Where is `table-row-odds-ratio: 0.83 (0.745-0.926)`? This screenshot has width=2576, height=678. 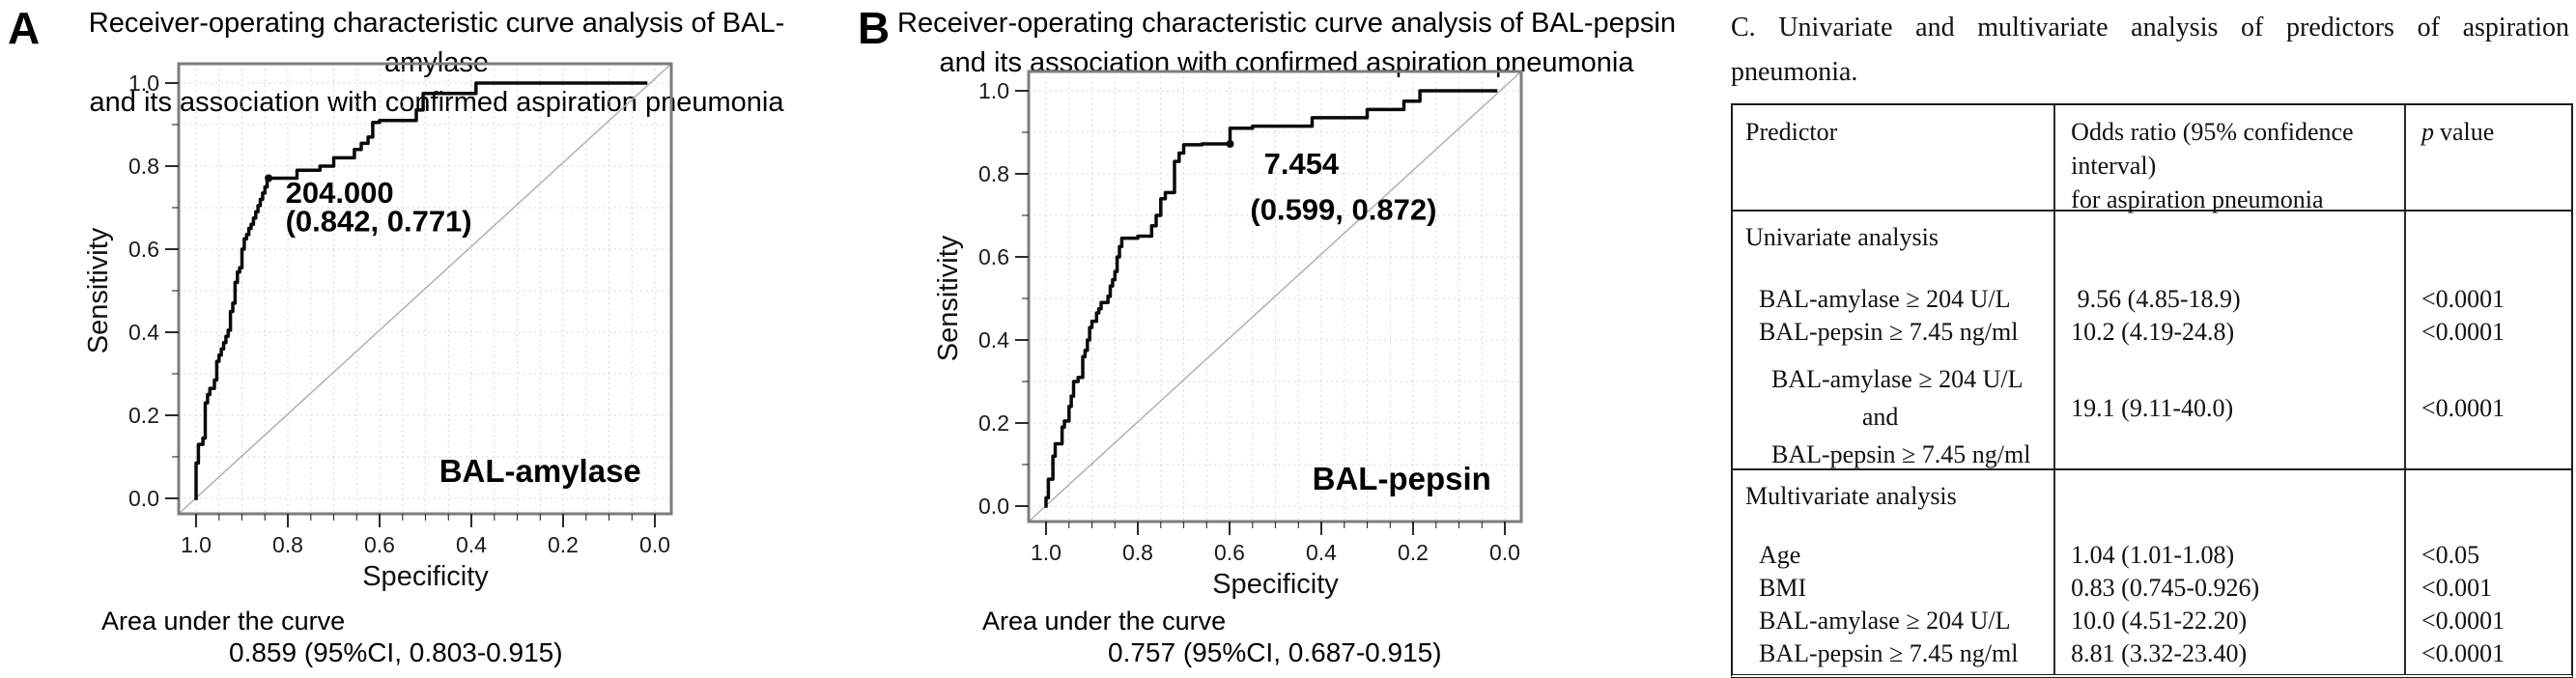
table-row-odds-ratio: 0.83 (0.745-0.926) is located at coordinates (2230, 589).